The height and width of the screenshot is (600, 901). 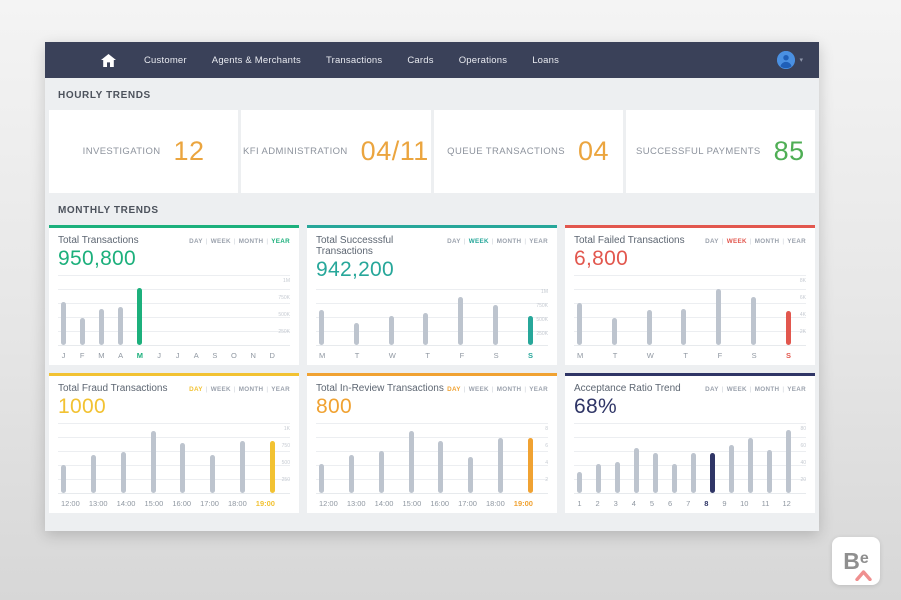 What do you see at coordinates (754, 355) in the screenshot?
I see `x-label-s: S` at bounding box center [754, 355].